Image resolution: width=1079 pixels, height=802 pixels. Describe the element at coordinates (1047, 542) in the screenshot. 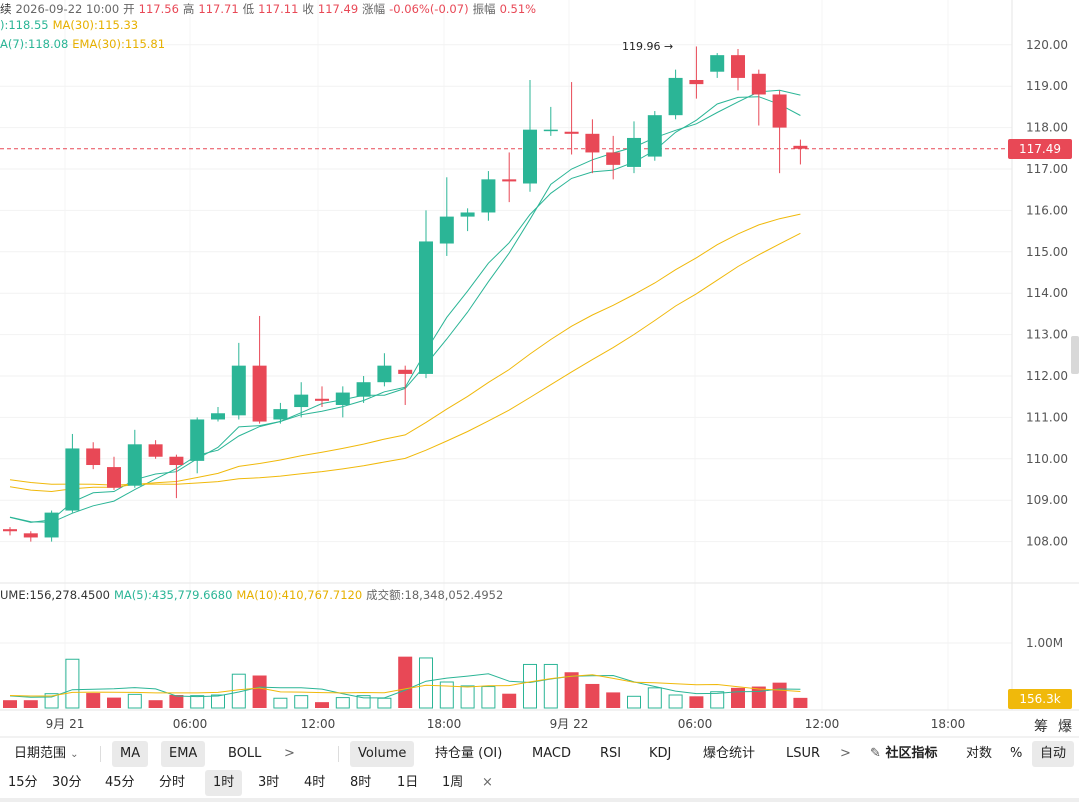

I see `price-tick-label: 108.00` at that location.